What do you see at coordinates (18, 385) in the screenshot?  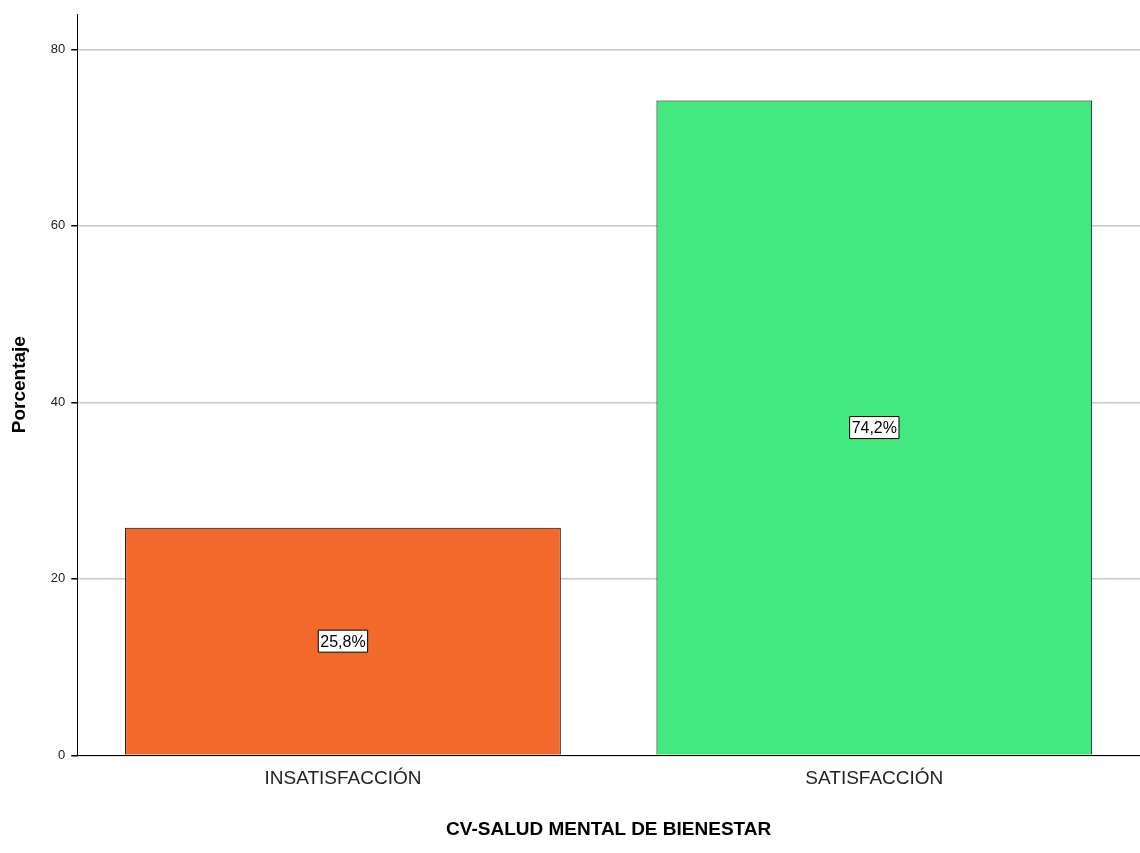 I see `y-axis-title: Porcentaje` at bounding box center [18, 385].